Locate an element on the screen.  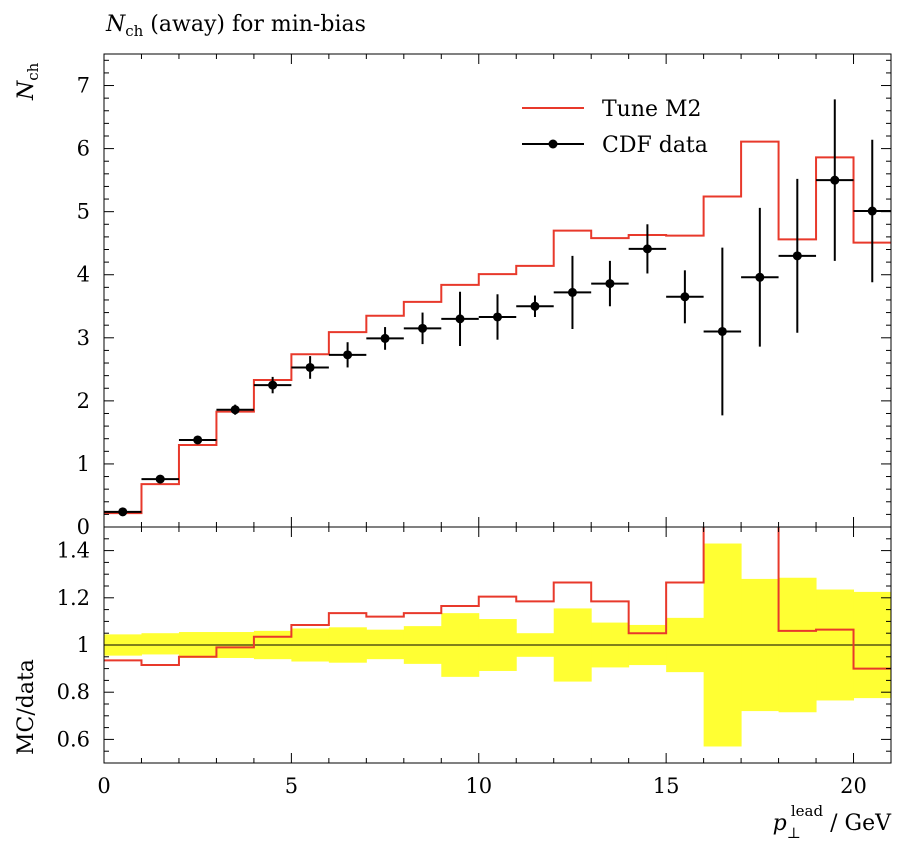
legend: Tune M2 CDF data is located at coordinates (615, 127).